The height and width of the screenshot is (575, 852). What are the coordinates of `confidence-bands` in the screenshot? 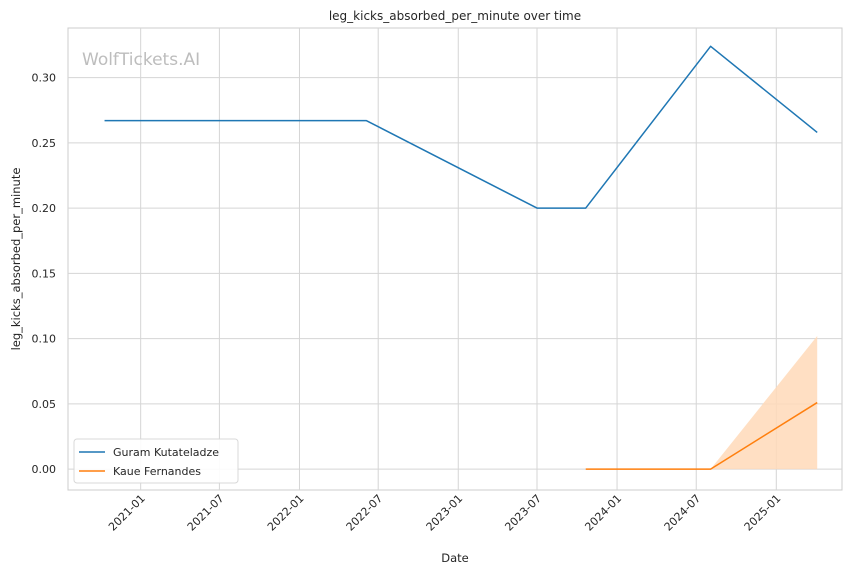 It's located at (701, 403).